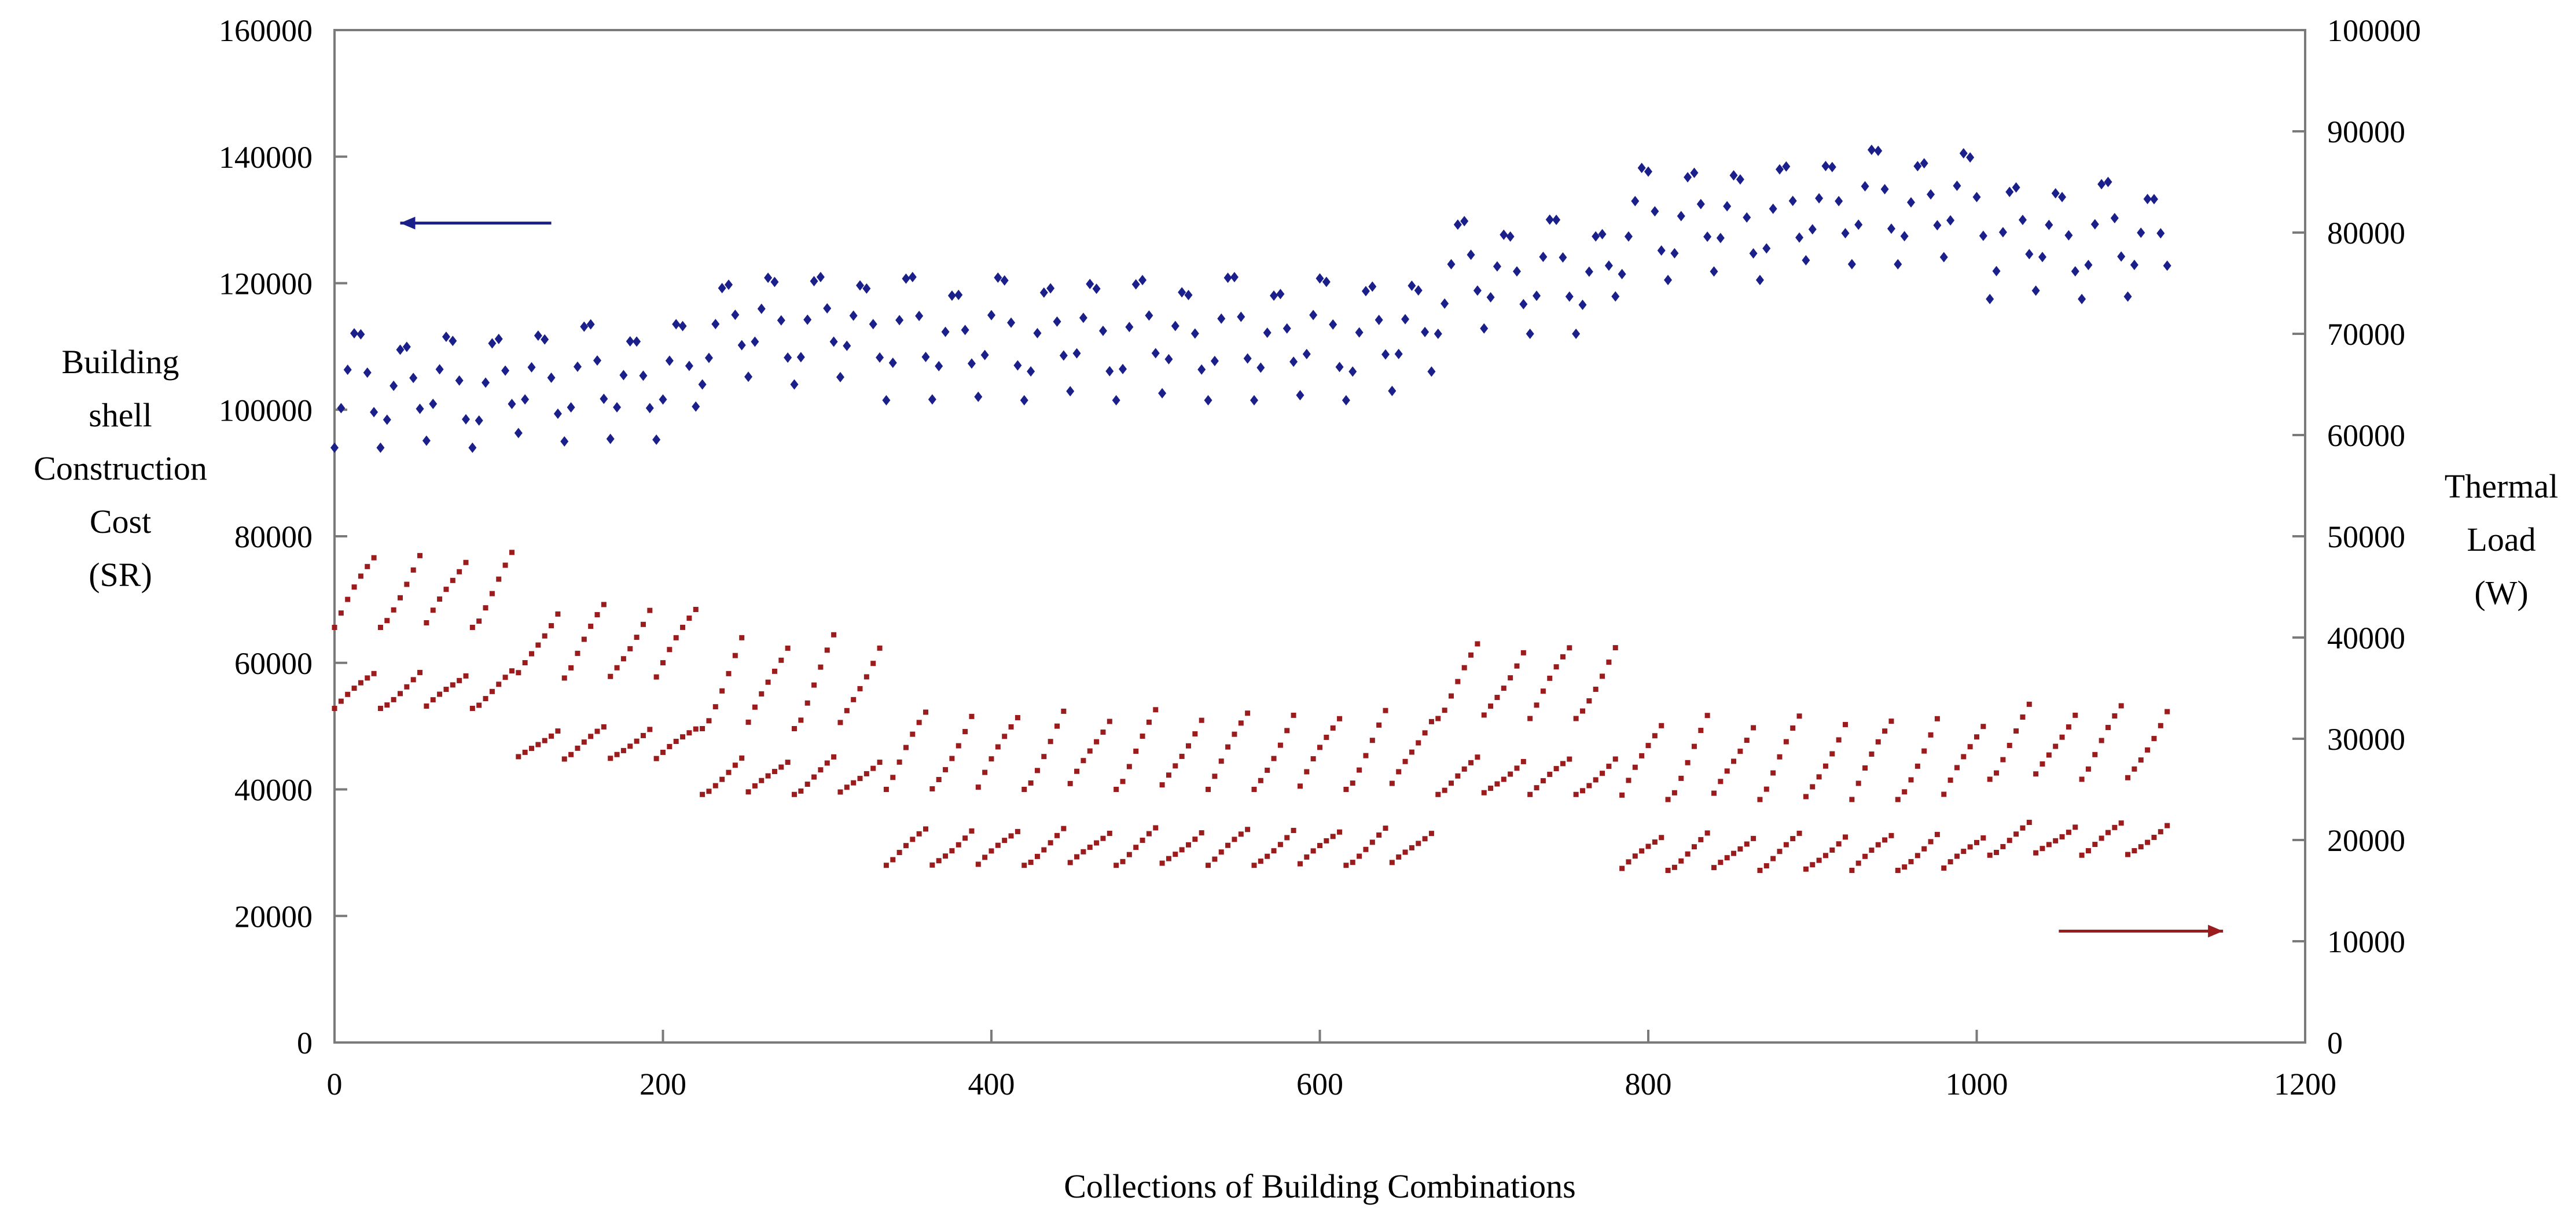 The width and height of the screenshot is (2576, 1212). Describe the element at coordinates (2366, 233) in the screenshot. I see `y-right-tick-label: 80000` at that location.